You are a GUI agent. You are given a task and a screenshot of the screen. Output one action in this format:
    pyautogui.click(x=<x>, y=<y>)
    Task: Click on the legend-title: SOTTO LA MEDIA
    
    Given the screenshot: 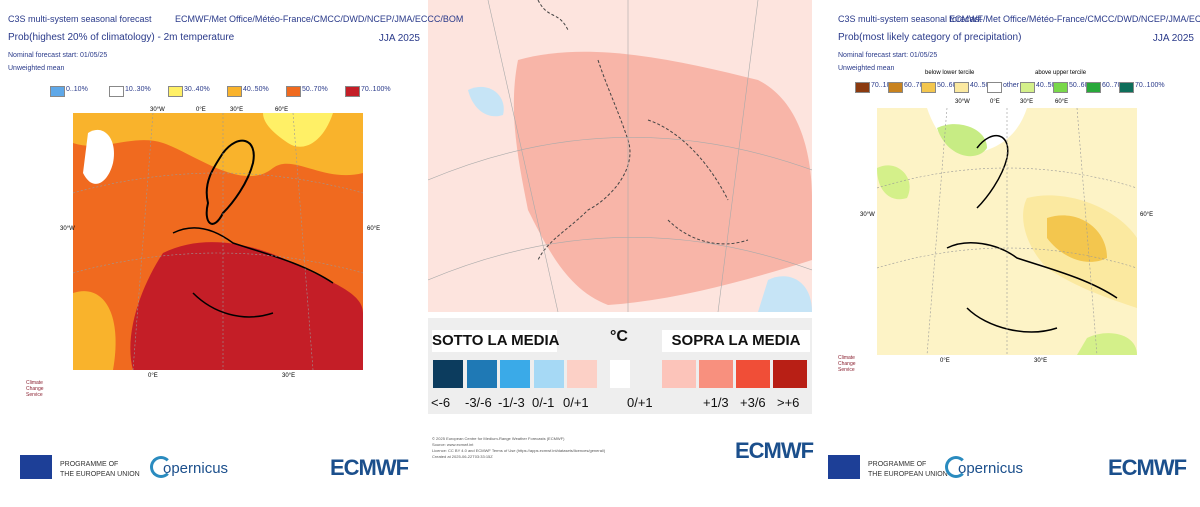 What is the action you would take?
    pyautogui.click(x=496, y=341)
    